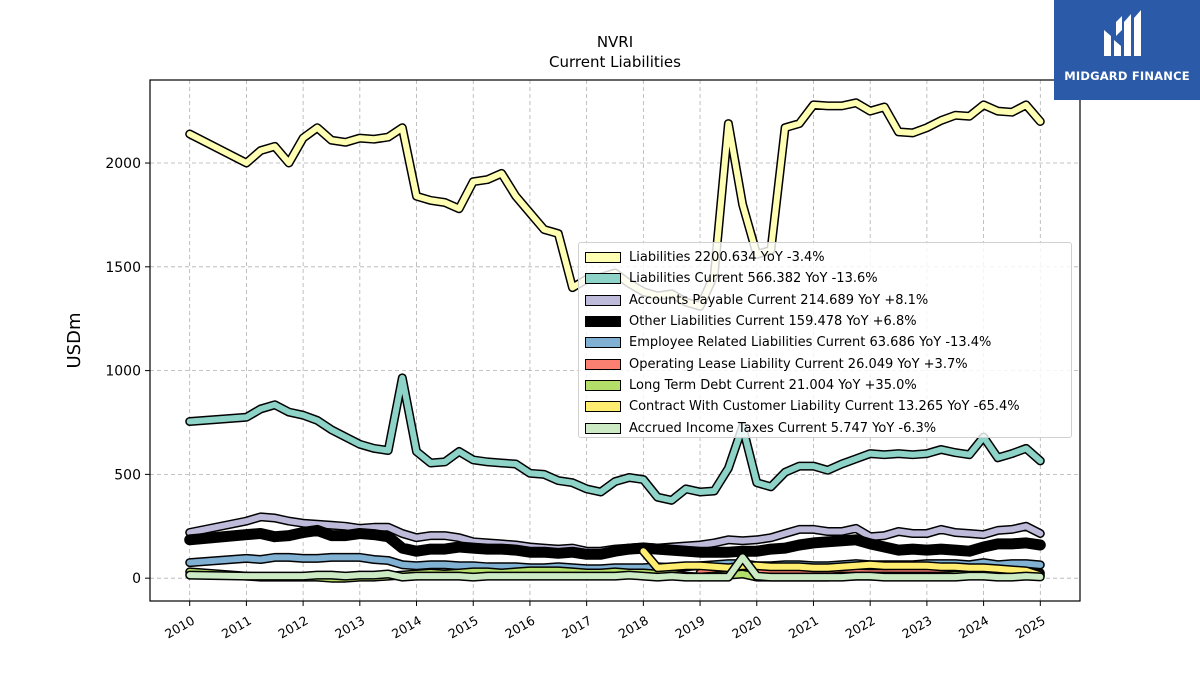 Image resolution: width=1200 pixels, height=675 pixels. I want to click on chart-subtitle: Current Liabilities, so click(615, 62).